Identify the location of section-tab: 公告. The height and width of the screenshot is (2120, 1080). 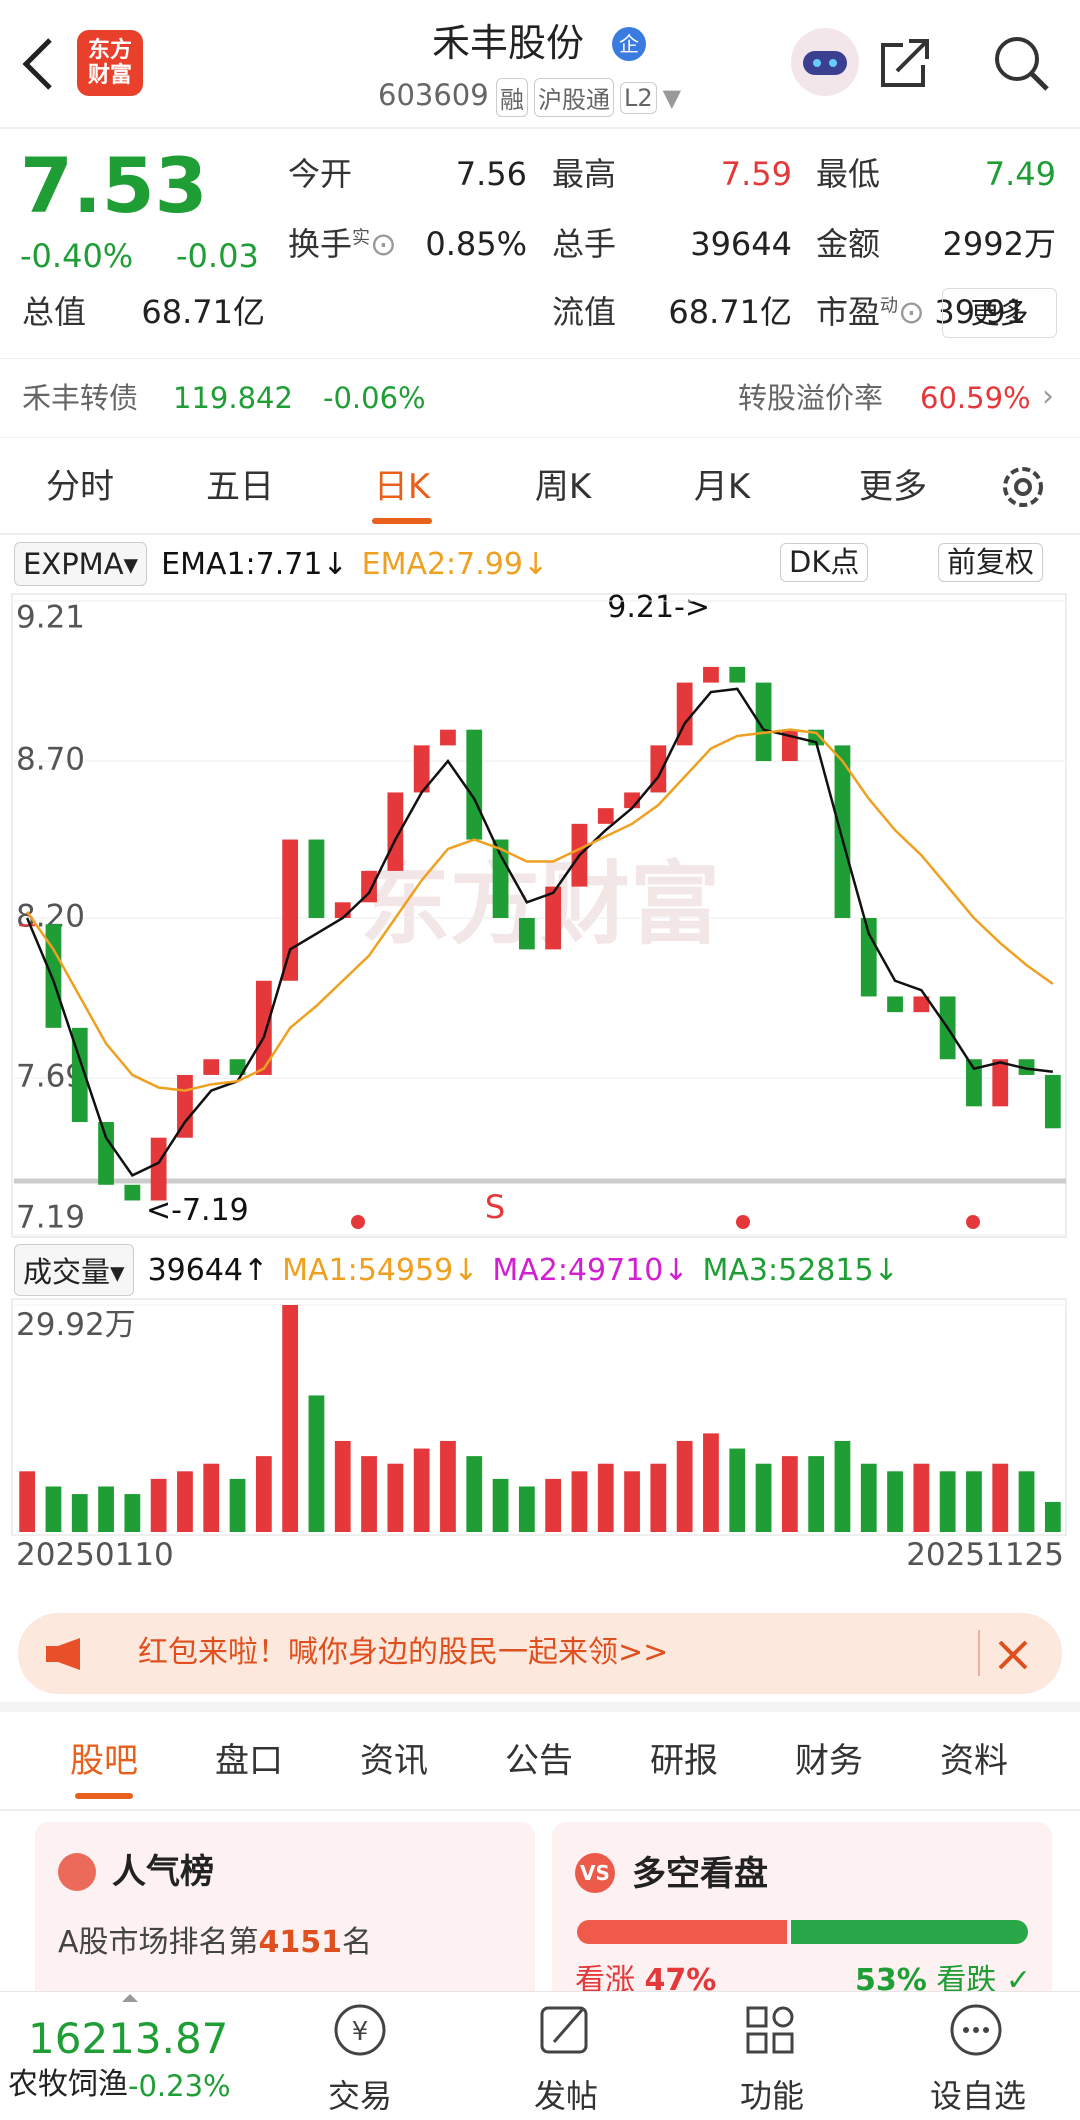
(539, 1761).